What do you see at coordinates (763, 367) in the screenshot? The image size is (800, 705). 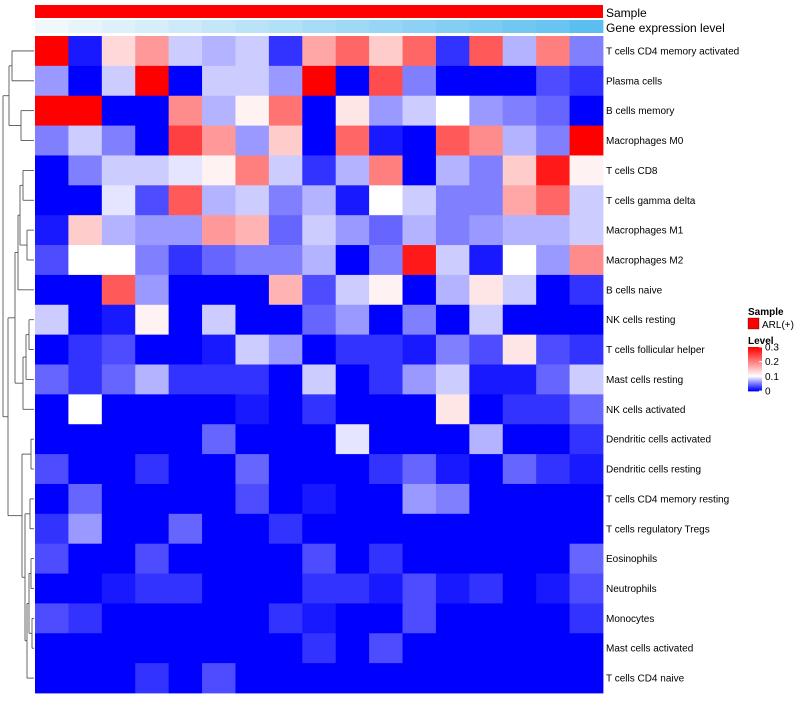 I see `legend-level: Level 0.3 0.2 0.1 0` at bounding box center [763, 367].